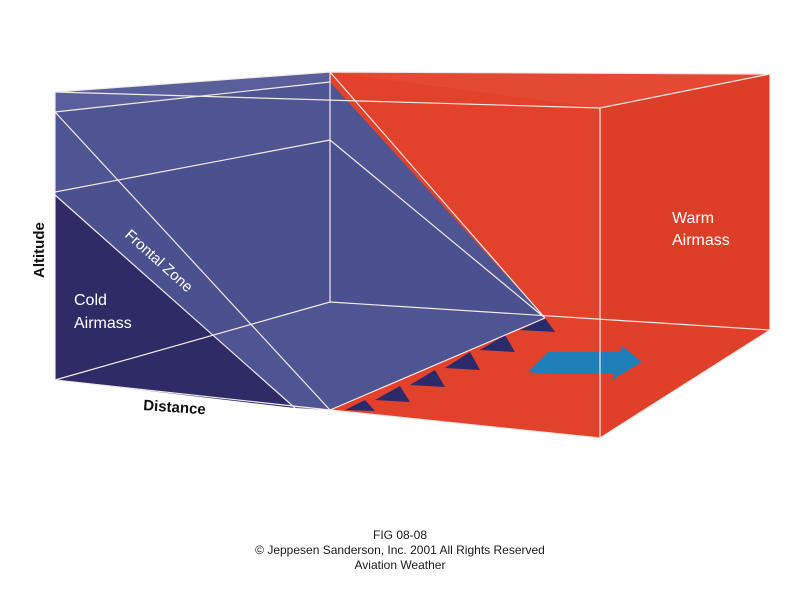 This screenshot has width=800, height=600. What do you see at coordinates (103, 323) in the screenshot?
I see `cold-airmass-label-line2: Airmass` at bounding box center [103, 323].